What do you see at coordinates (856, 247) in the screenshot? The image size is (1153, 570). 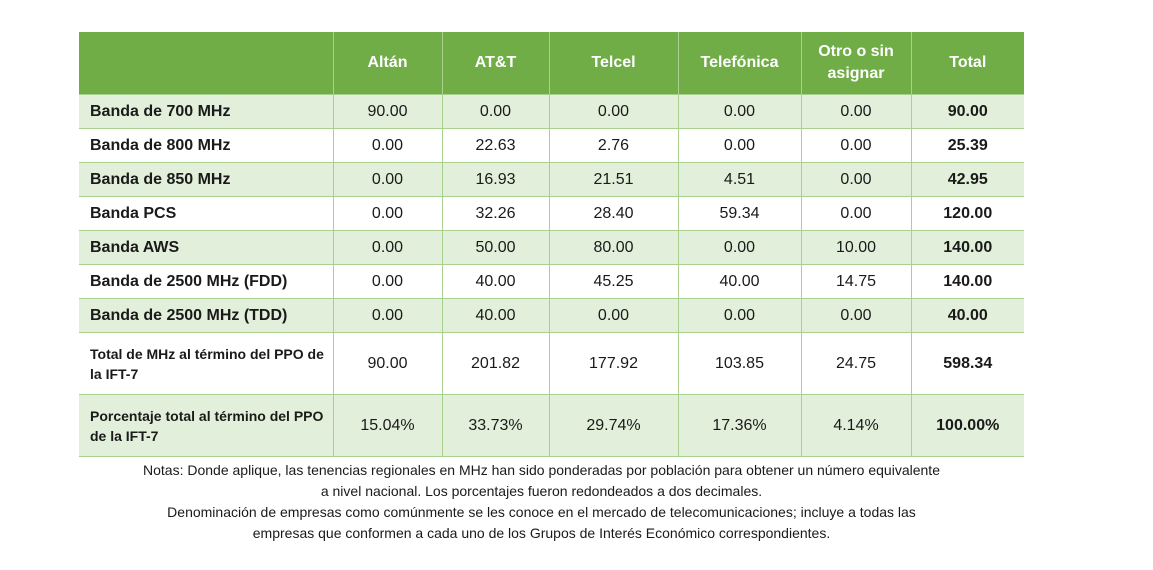 I see `cell-otro: 10.00` at bounding box center [856, 247].